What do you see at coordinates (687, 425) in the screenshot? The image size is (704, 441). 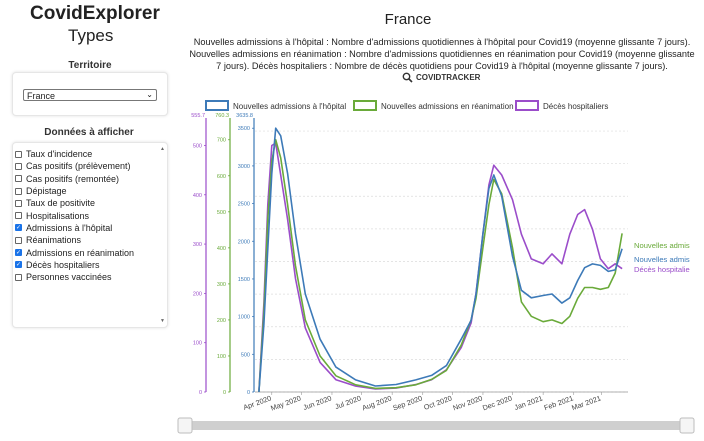 I see `range-slider-handle-end` at bounding box center [687, 425].